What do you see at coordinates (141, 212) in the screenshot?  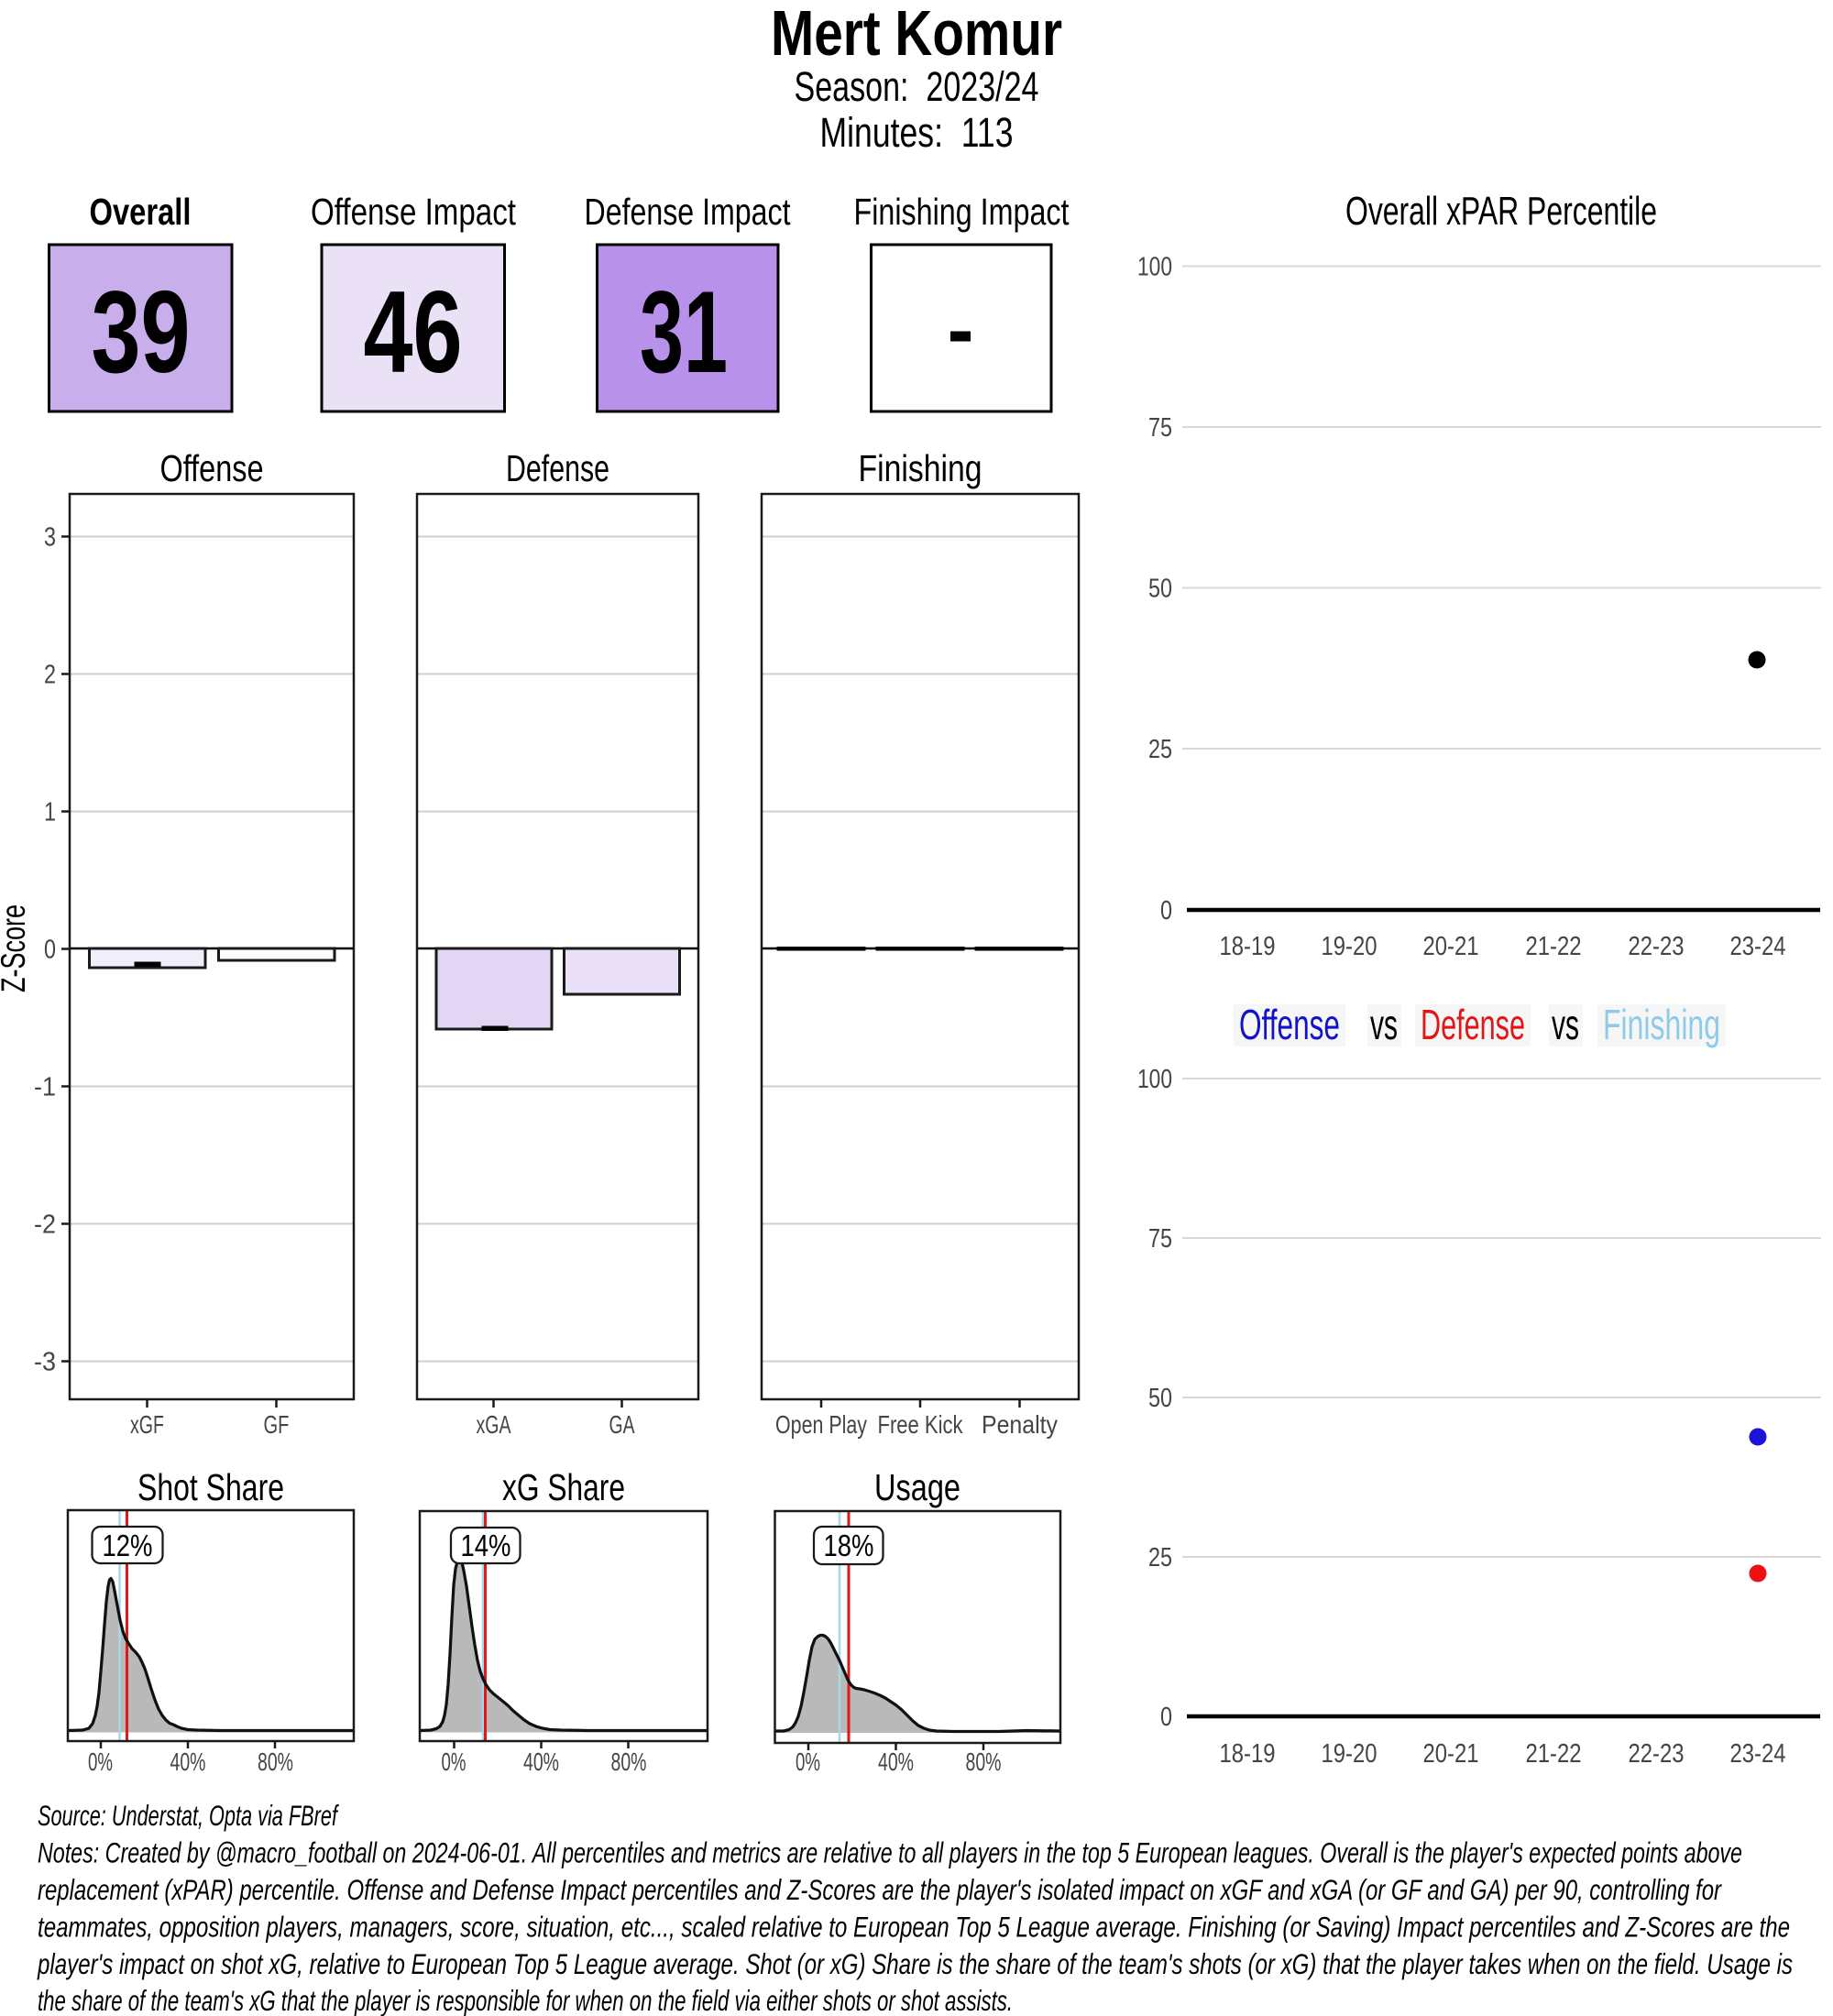 I see `svg-text: Overall` at bounding box center [141, 212].